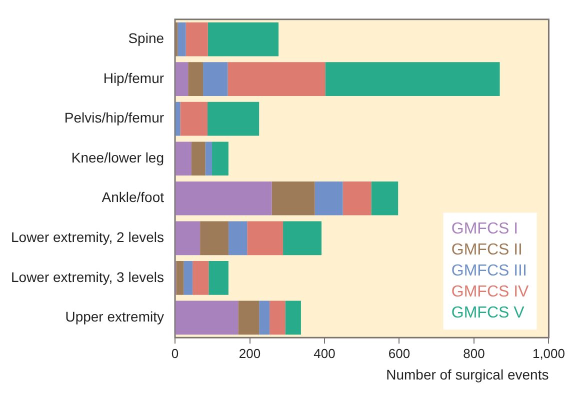 The height and width of the screenshot is (396, 576). Describe the element at coordinates (467, 374) in the screenshot. I see `x-axis-title: Number of surgical events` at that location.